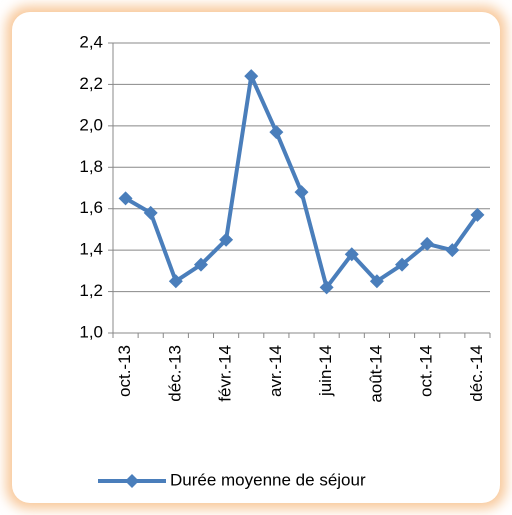 This screenshot has width=512, height=515. I want to click on y-tick-label: 2,4, so click(91, 41).